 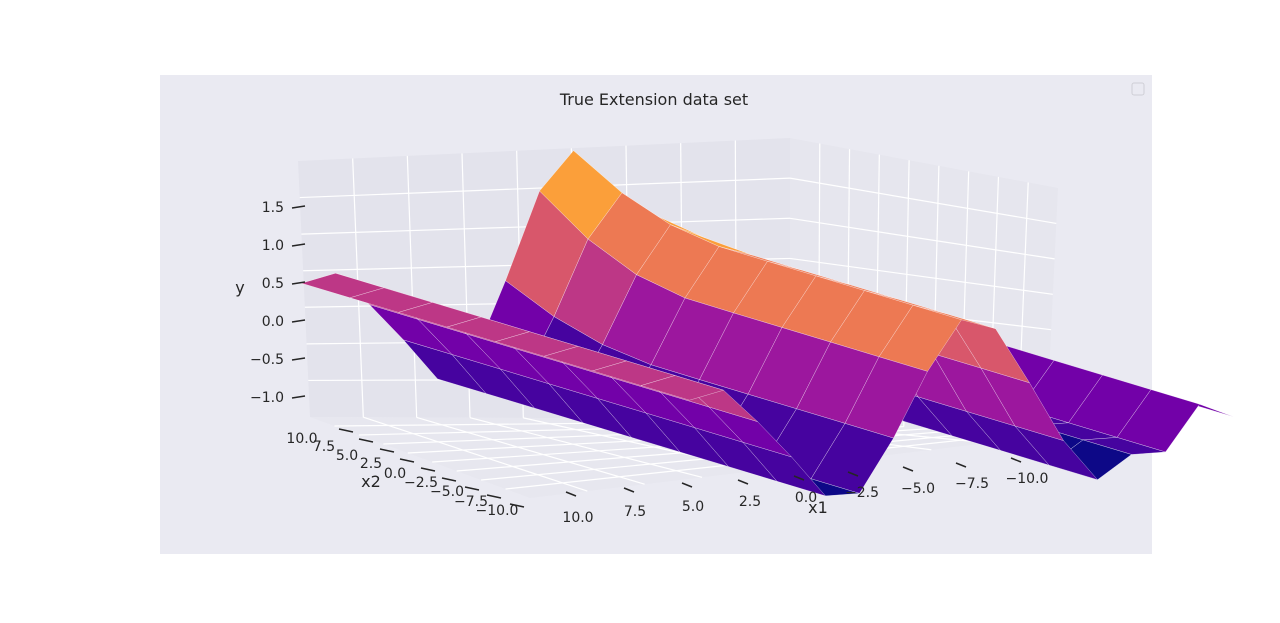 What do you see at coordinates (278, 303) in the screenshot?
I see `z-axis-ticks: 1.5 1.0 0.5 0.0 −0.5 −1.0` at bounding box center [278, 303].